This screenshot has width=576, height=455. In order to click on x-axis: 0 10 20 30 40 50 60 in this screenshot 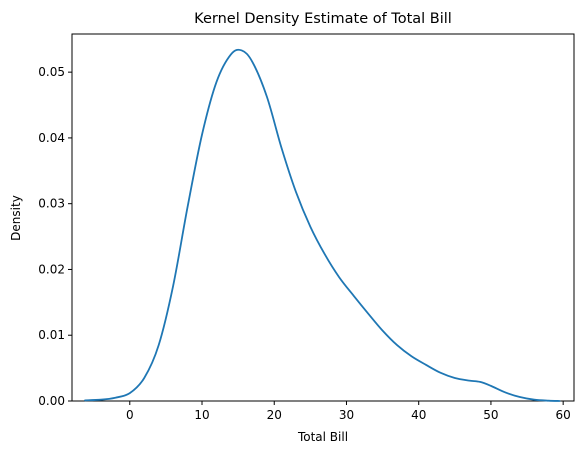, I will do `click(348, 411)`.